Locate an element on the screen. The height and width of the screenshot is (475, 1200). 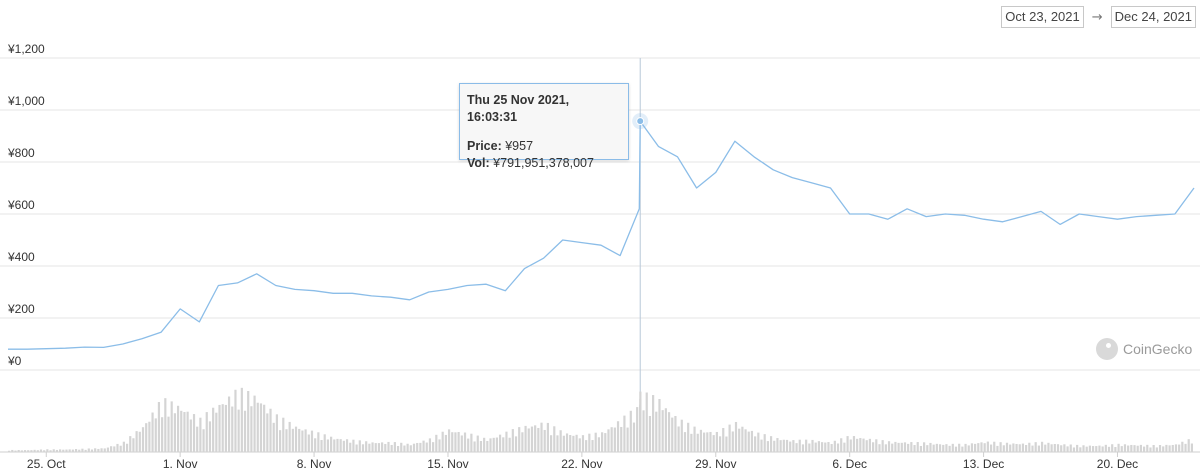
tooltip-vol-row: Vol: ¥791,951,378,007 is located at coordinates (544, 163).